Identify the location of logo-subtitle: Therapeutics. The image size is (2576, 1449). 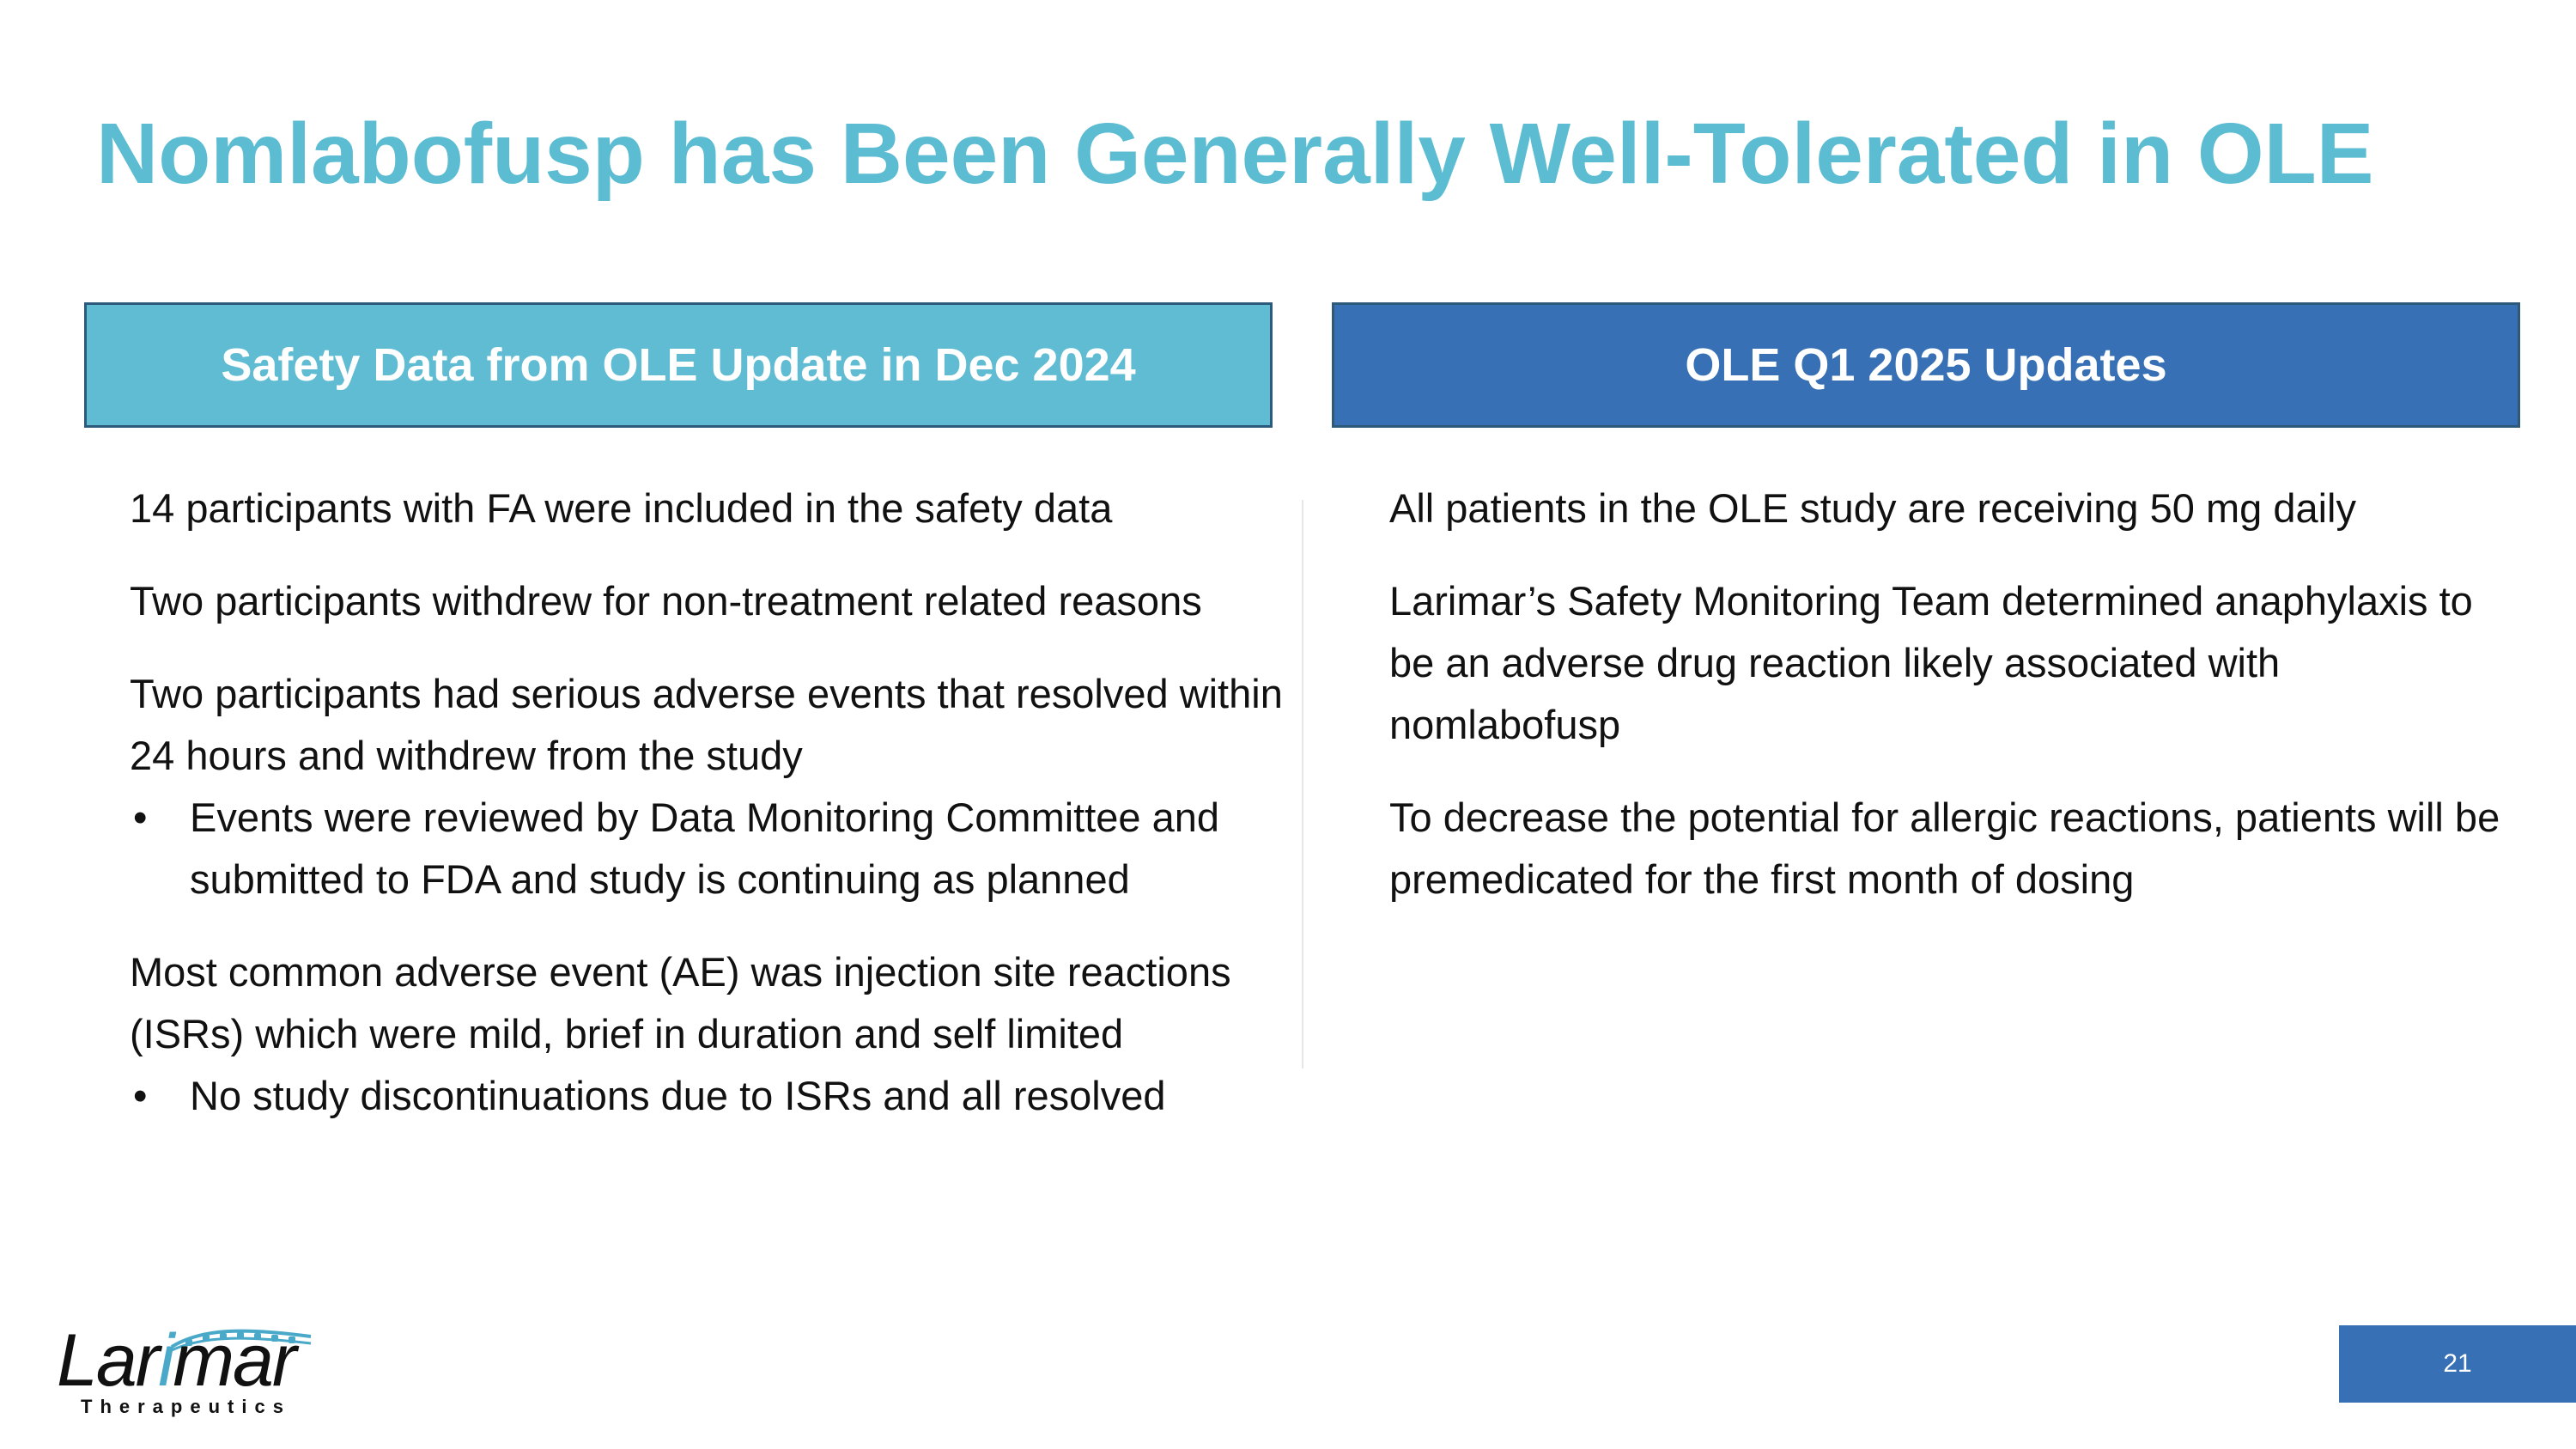
(186, 1406).